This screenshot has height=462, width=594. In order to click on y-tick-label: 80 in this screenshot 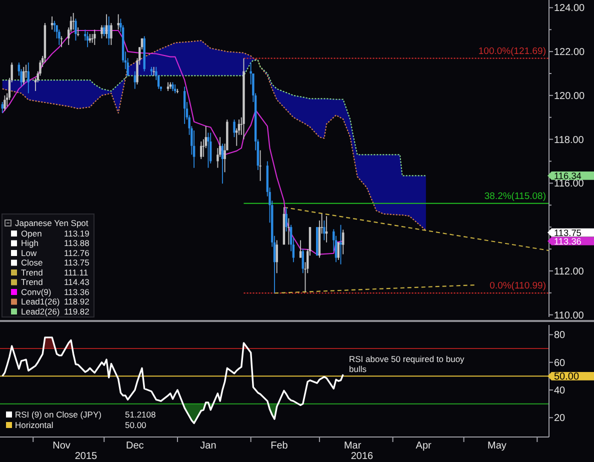, I will do `click(560, 336)`.